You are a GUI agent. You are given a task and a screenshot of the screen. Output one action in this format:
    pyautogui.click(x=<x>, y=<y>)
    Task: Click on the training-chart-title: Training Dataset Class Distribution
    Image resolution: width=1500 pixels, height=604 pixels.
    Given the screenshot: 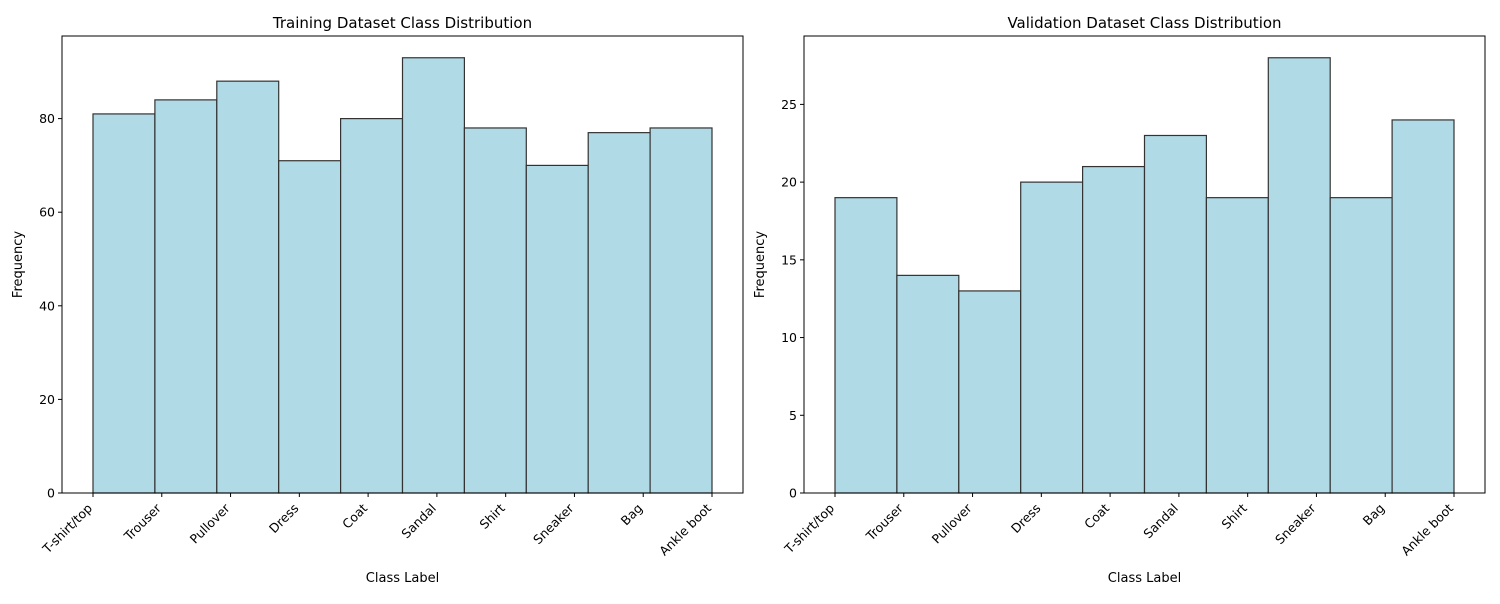 What is the action you would take?
    pyautogui.click(x=402, y=23)
    